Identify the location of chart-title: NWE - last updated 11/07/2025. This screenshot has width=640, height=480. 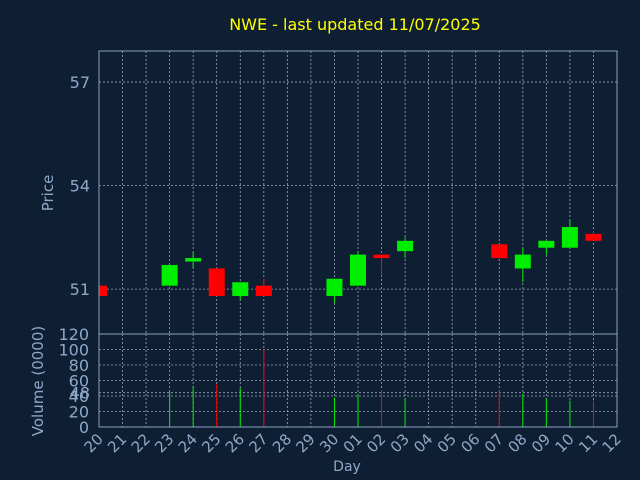
(355, 24).